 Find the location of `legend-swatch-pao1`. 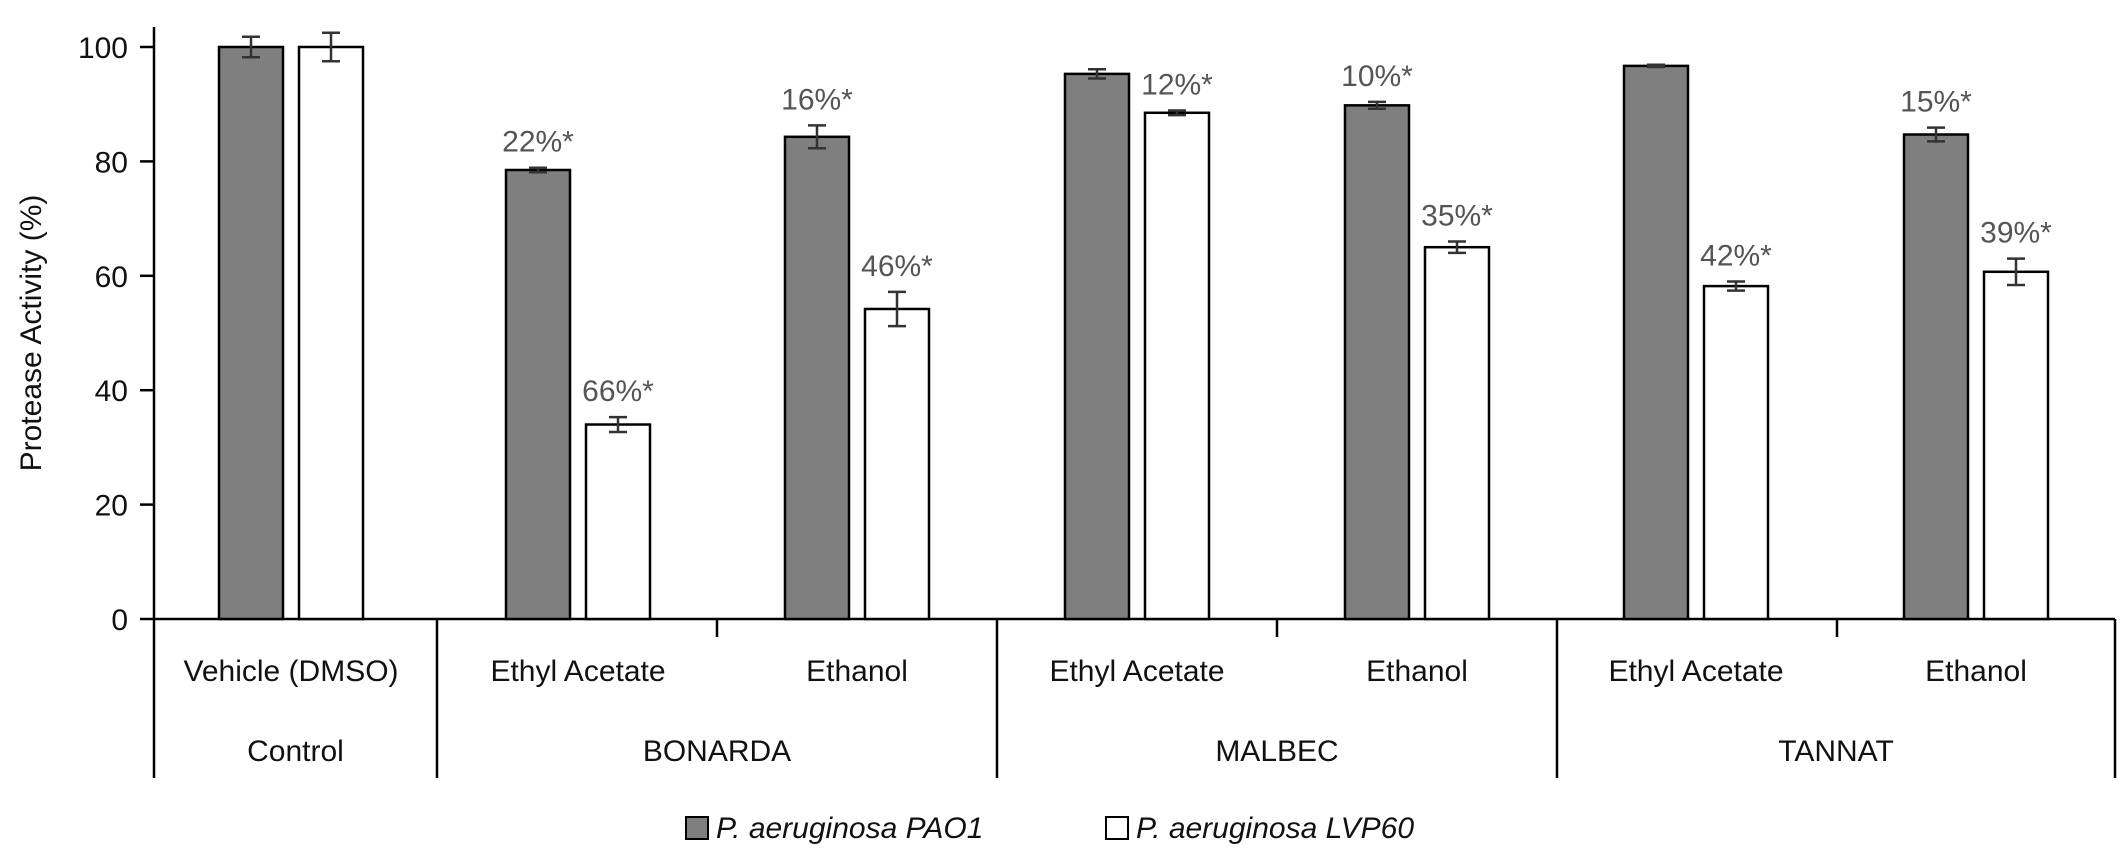

legend-swatch-pao1 is located at coordinates (697, 828).